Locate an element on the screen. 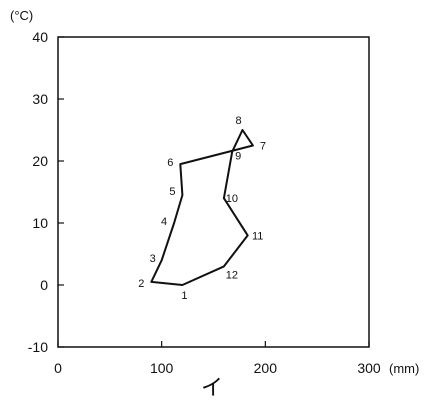 Image resolution: width=432 pixels, height=401 pixels. month-label: 10 is located at coordinates (232, 199).